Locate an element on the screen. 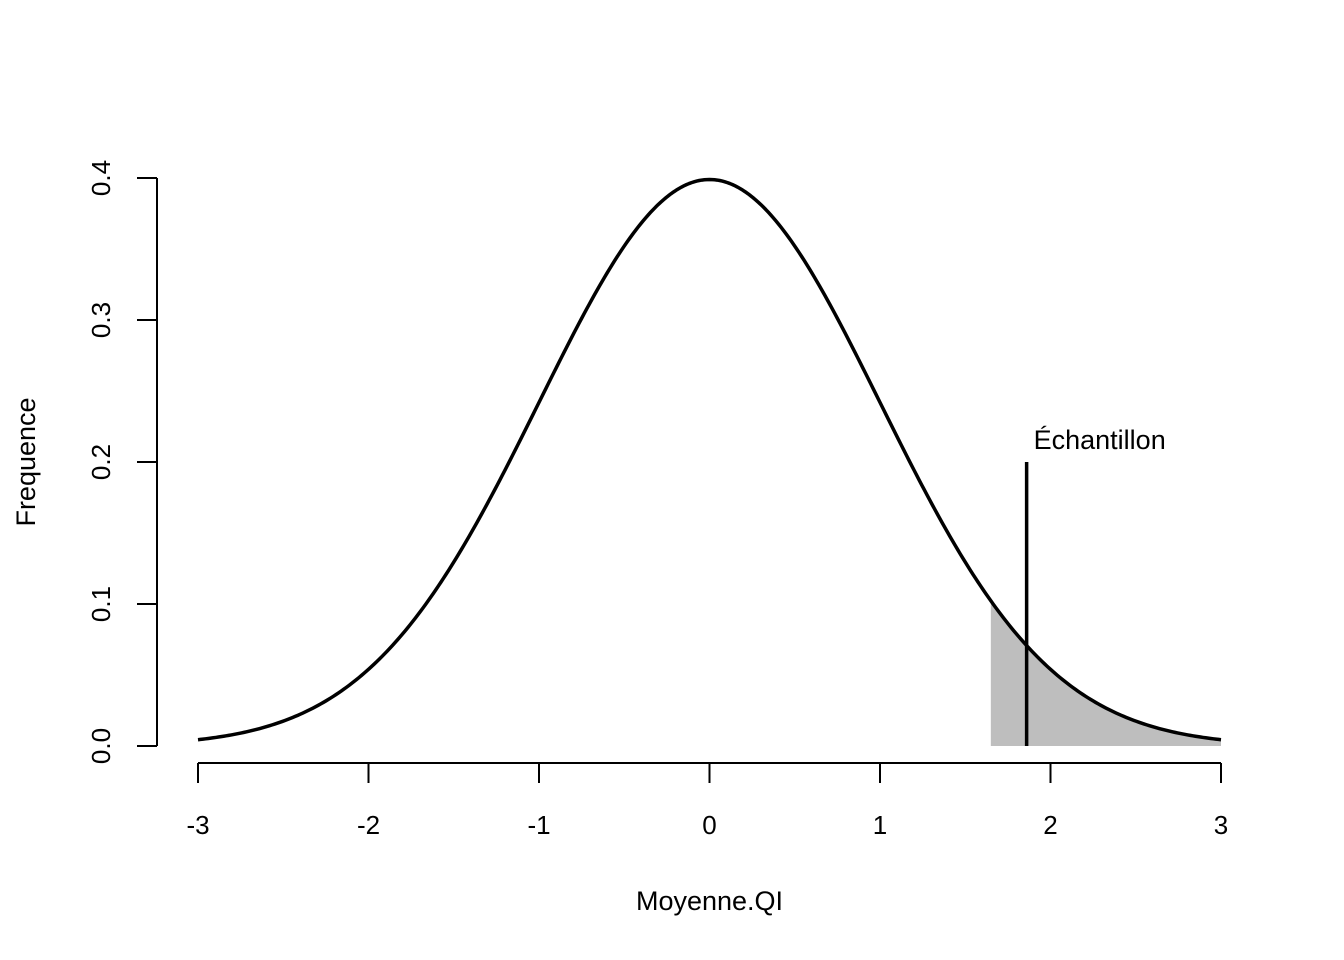 This screenshot has height=960, width=1344. y-tick-label: 0.3 is located at coordinates (101, 320).